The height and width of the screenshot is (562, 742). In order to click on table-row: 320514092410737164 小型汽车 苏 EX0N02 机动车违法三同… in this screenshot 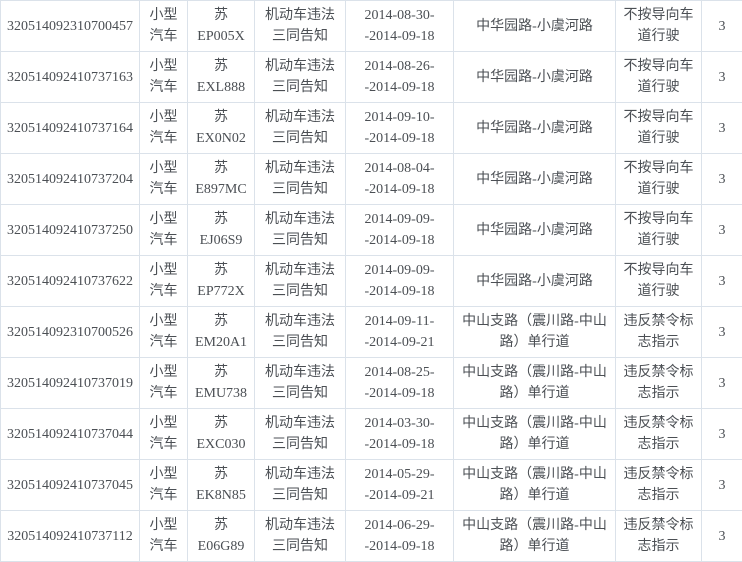, I will do `click(371, 128)`.